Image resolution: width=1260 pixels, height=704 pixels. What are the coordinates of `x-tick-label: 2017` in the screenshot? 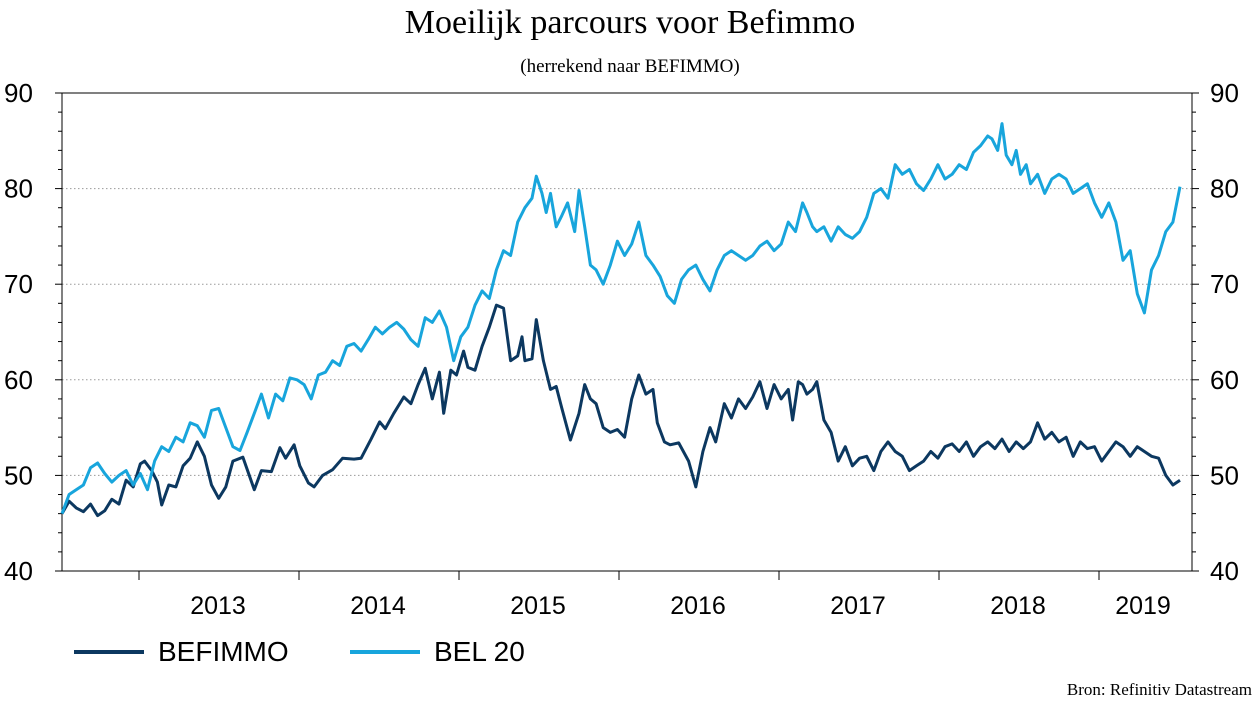 It's located at (858, 606).